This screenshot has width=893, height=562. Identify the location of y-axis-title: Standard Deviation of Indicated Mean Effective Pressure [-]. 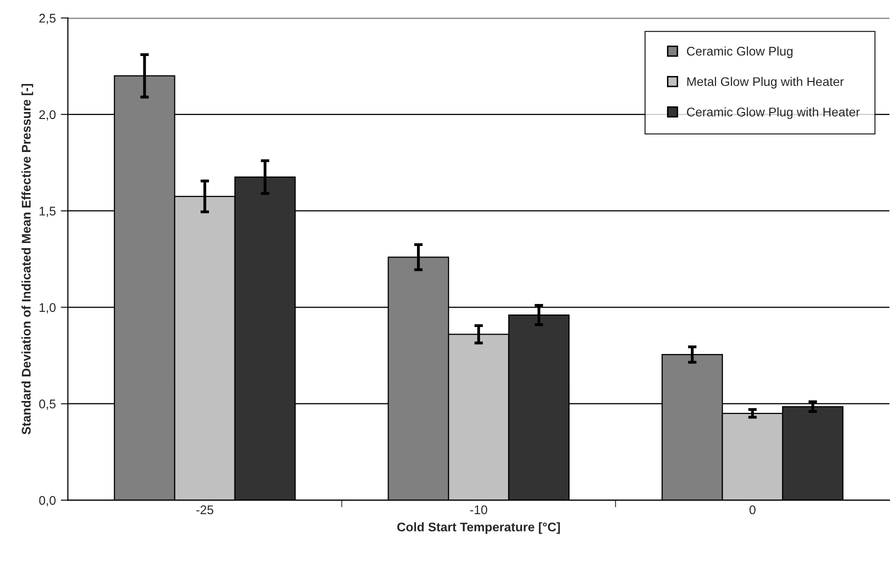
(27, 259).